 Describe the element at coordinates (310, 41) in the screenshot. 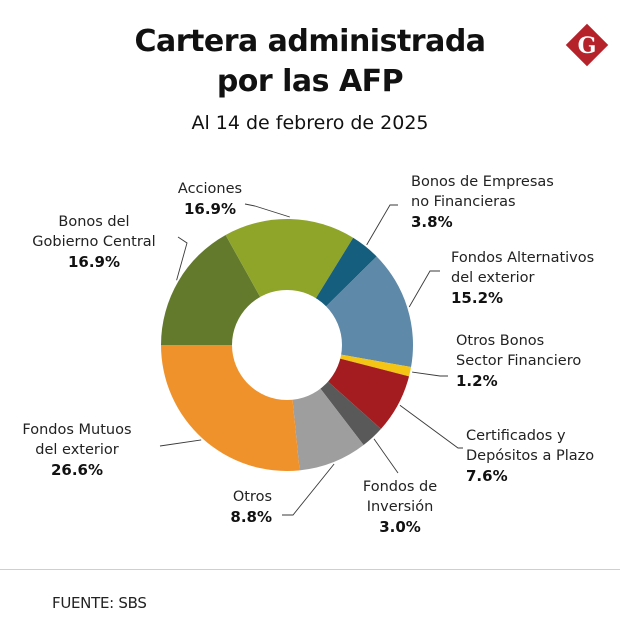

I see `title-line-1: Cartera administrada` at that location.